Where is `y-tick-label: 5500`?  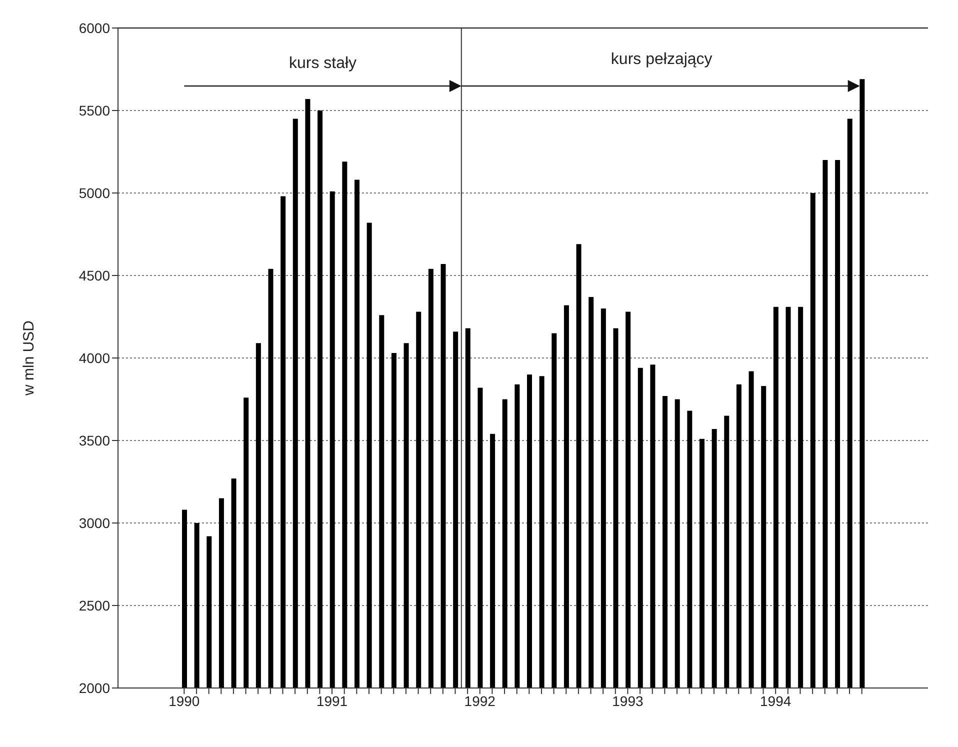
y-tick-label: 5500 is located at coordinates (94, 110).